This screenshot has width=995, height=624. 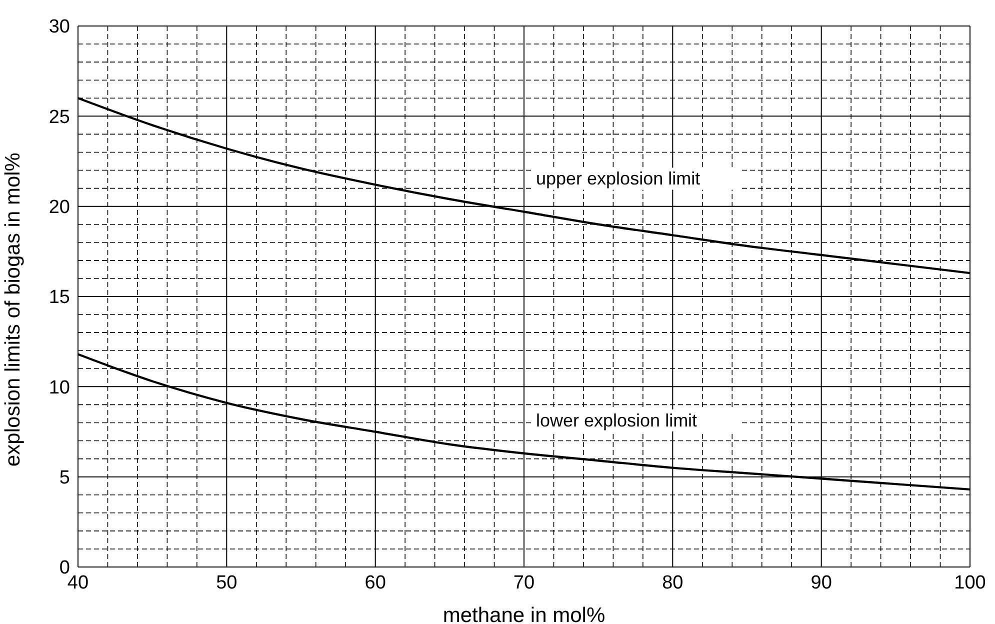 What do you see at coordinates (59, 297) in the screenshot?
I see `y-tick-label: 15` at bounding box center [59, 297].